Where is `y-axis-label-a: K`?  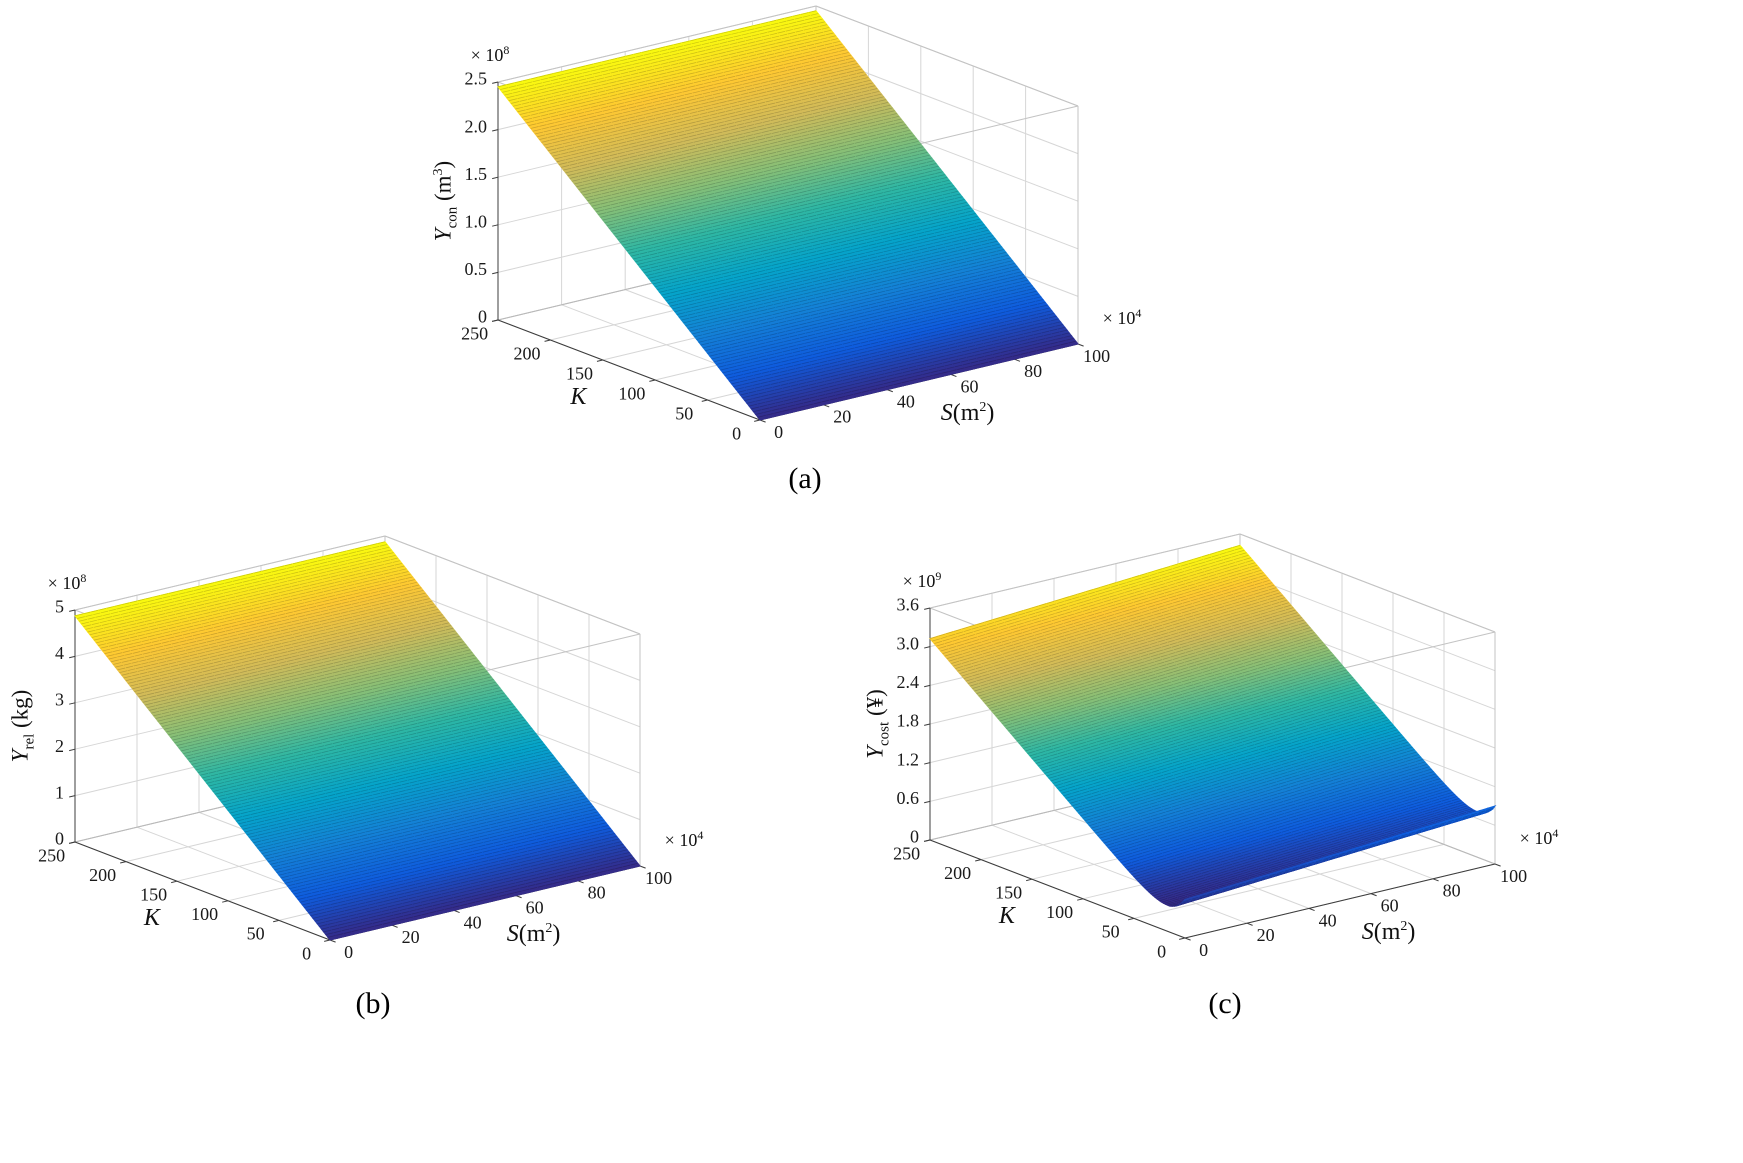 y-axis-label-a: K is located at coordinates (578, 397).